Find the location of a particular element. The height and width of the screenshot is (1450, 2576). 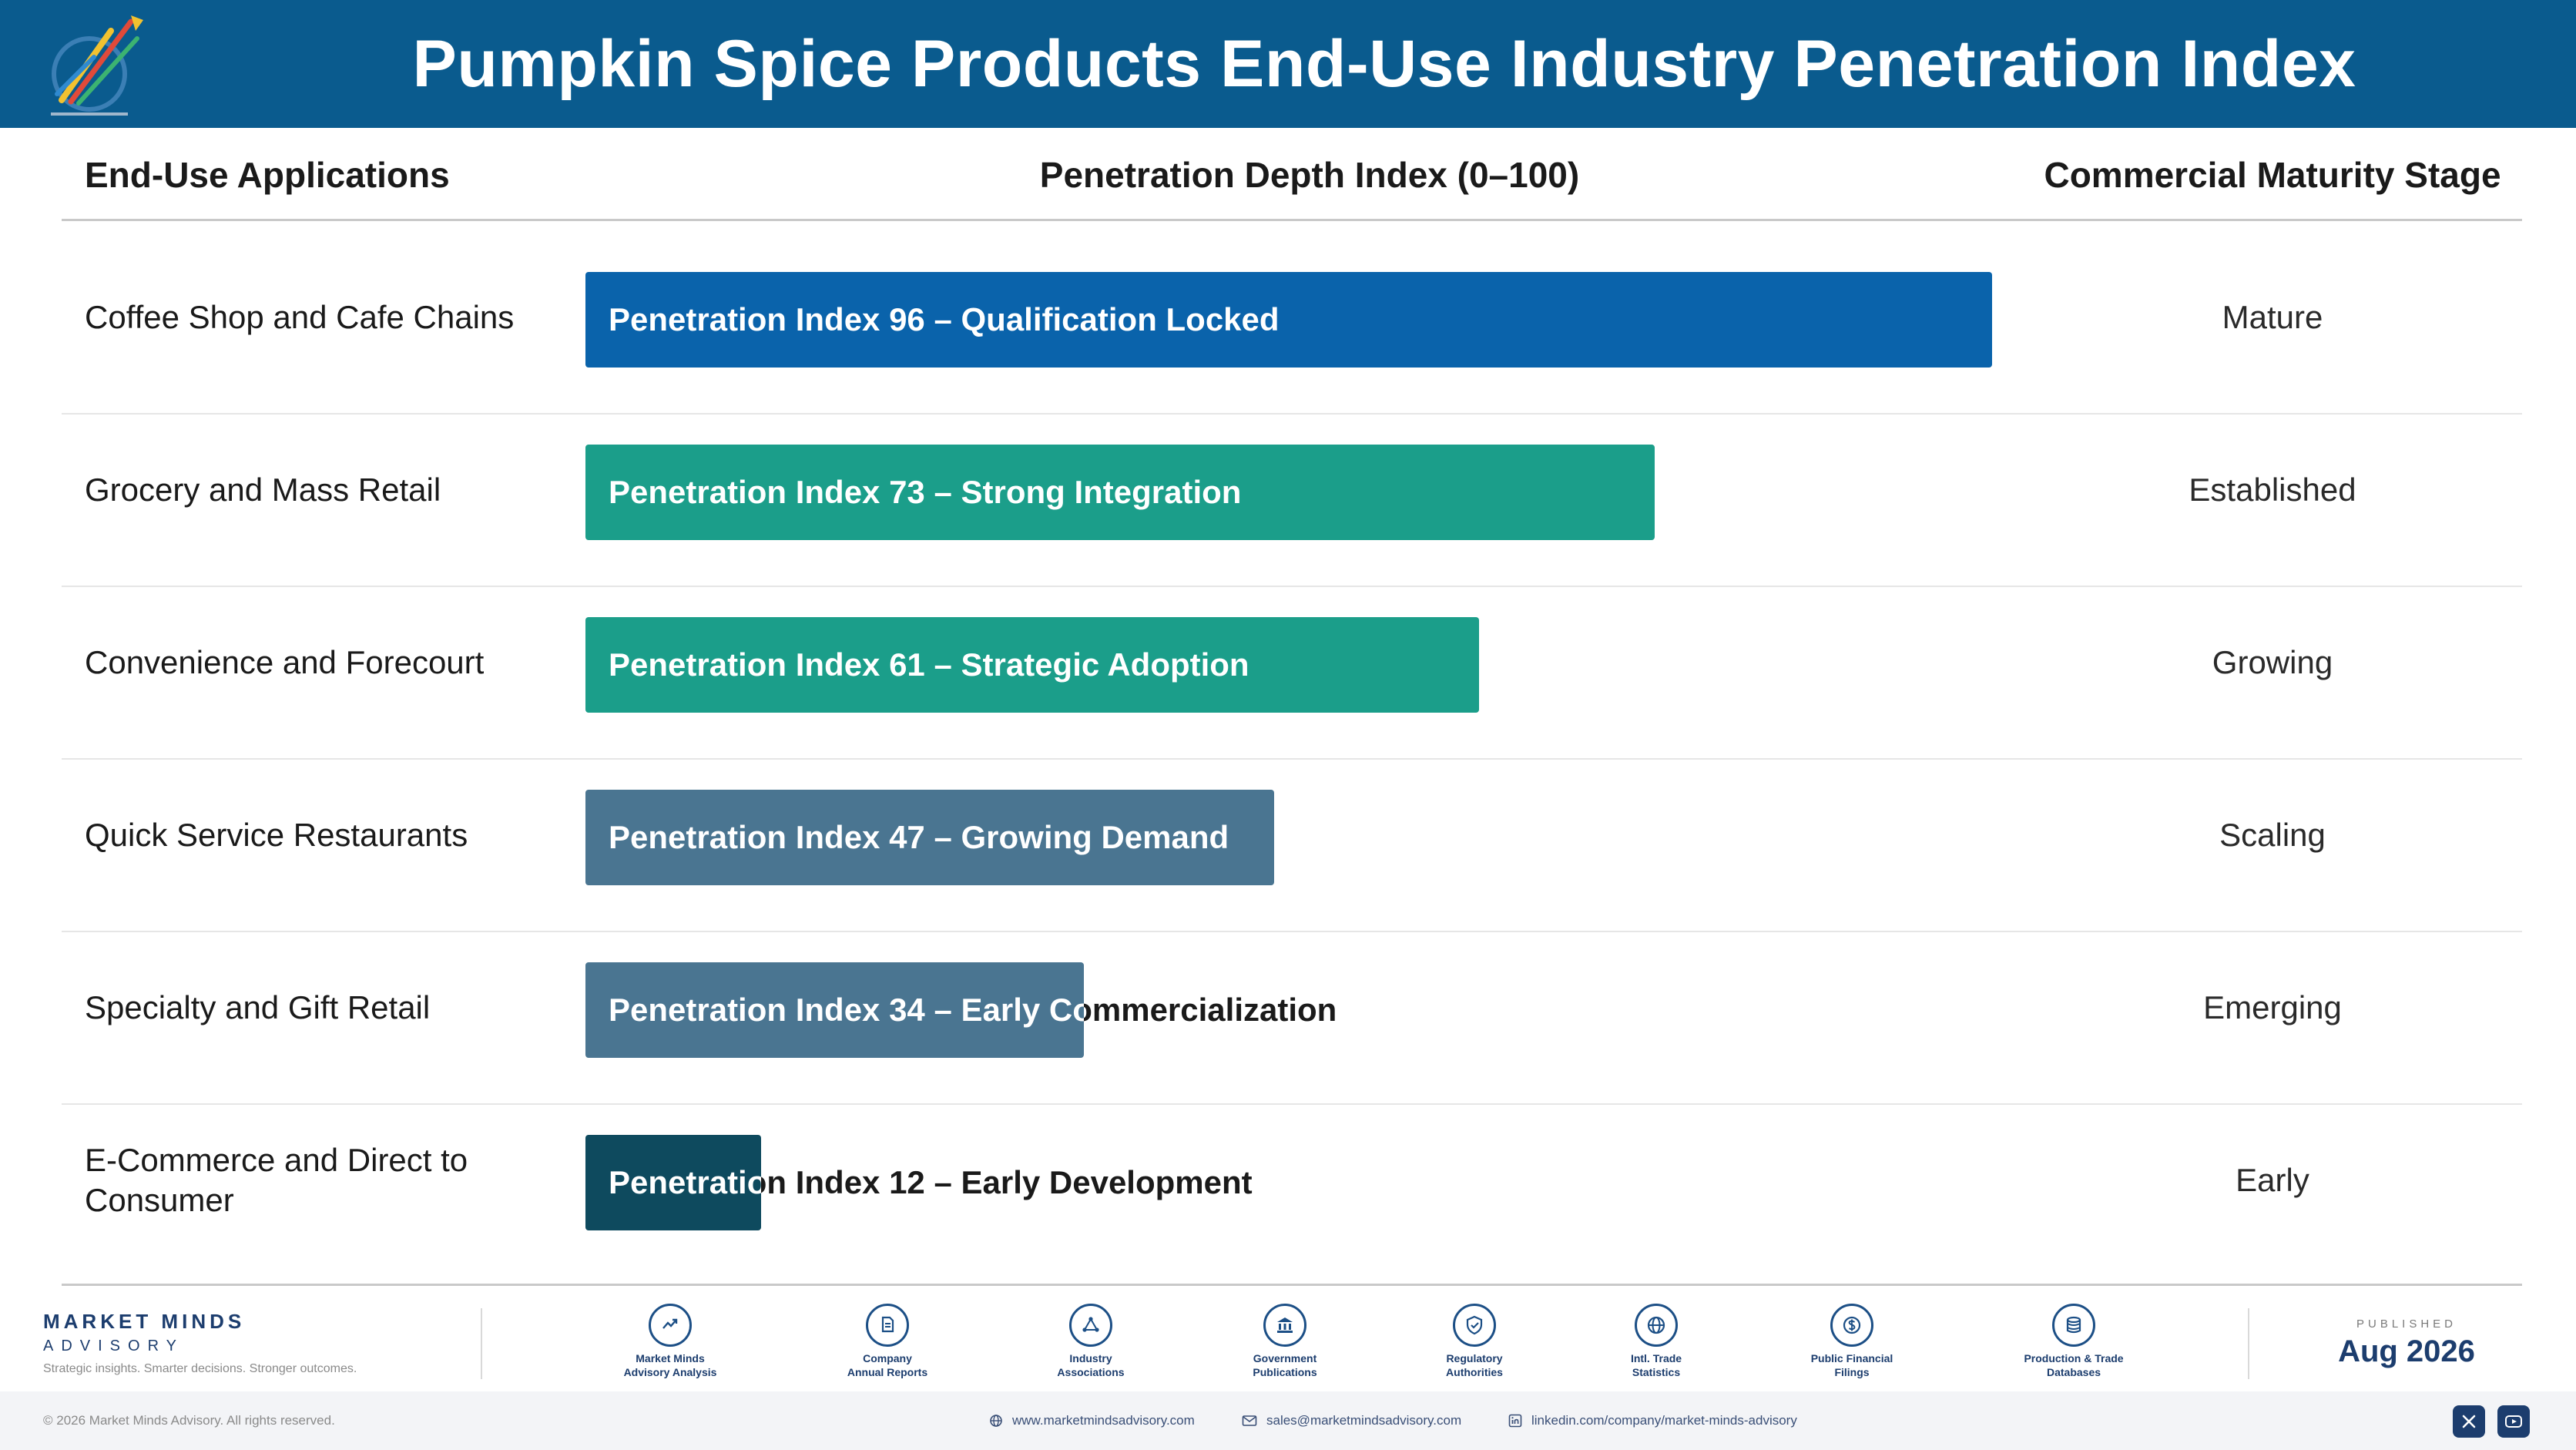

column-header-applications: End-Use Applications is located at coordinates (267, 175).